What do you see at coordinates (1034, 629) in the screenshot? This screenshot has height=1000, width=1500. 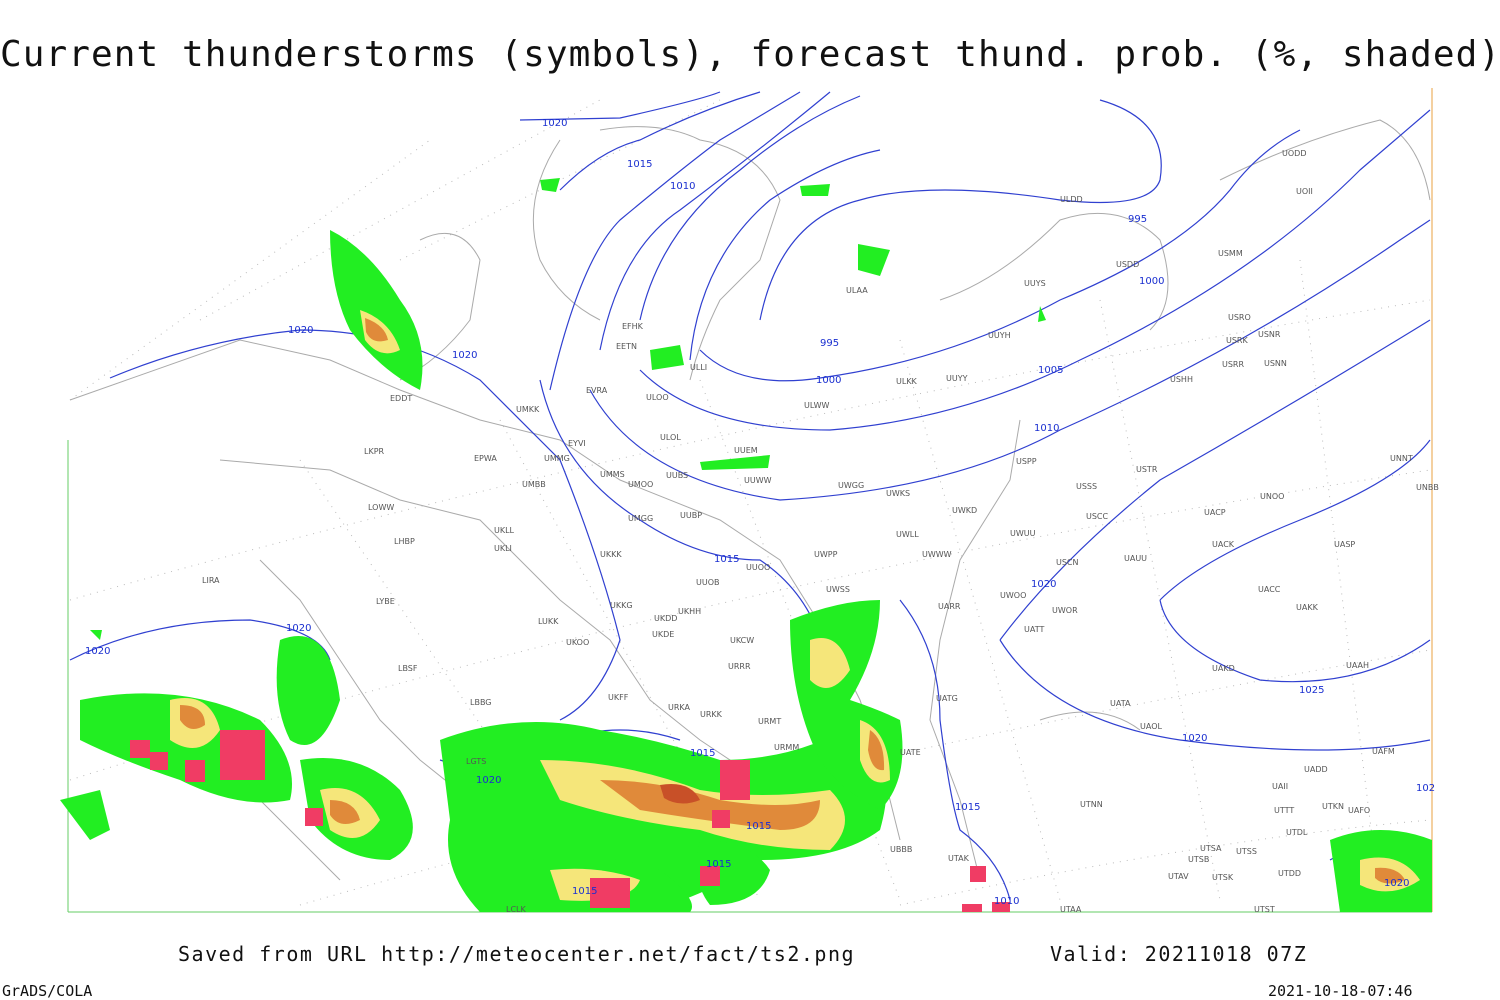 I see `station-label: UATT` at bounding box center [1034, 629].